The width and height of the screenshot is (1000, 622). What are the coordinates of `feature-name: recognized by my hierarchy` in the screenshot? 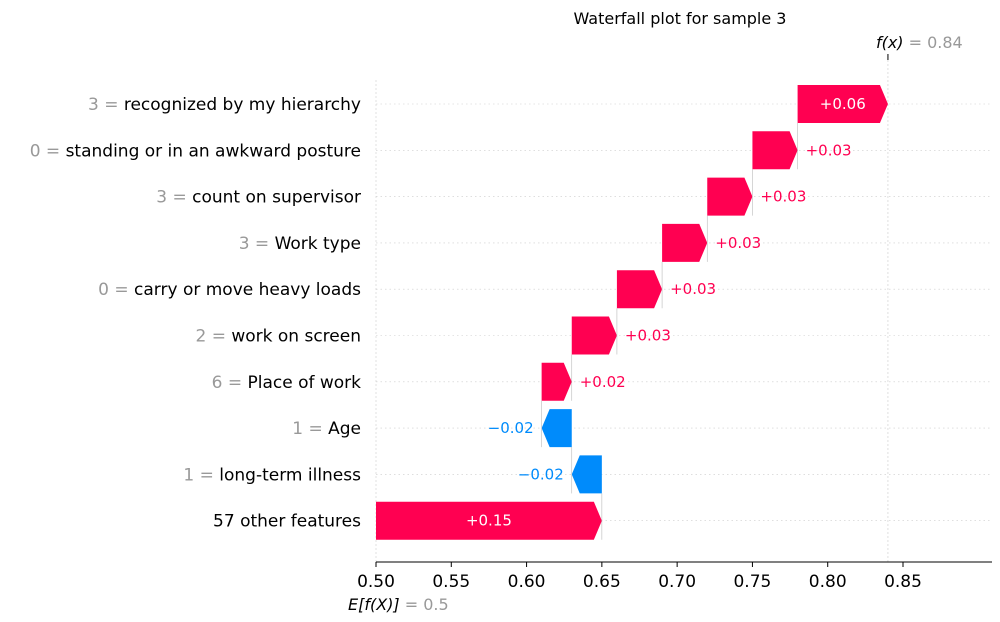 It's located at (242, 105).